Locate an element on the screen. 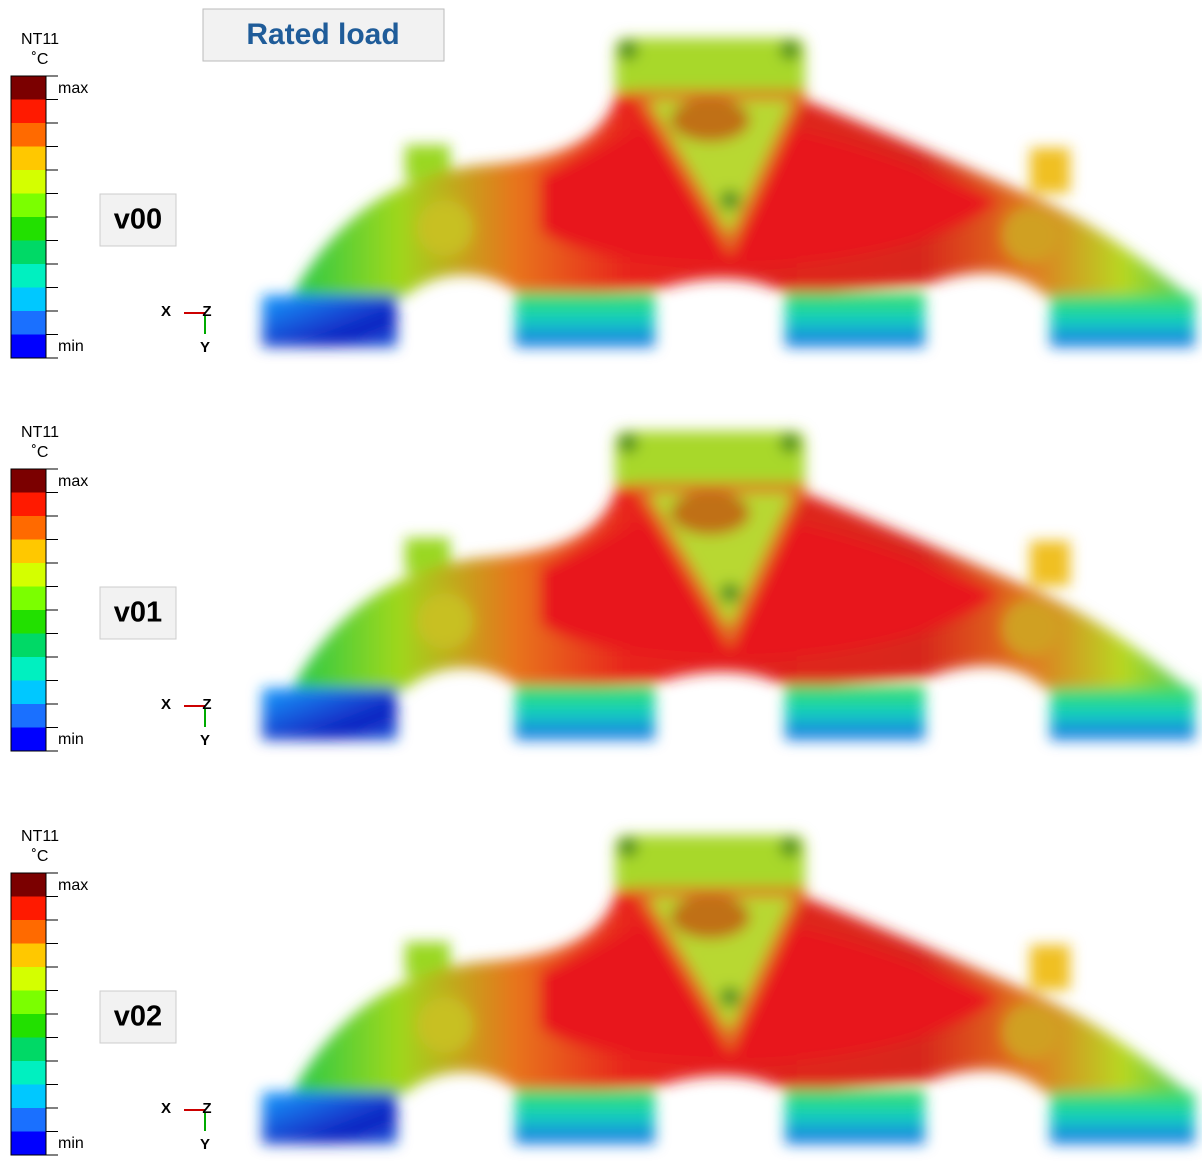 This screenshot has height=1165, width=1202. version-label: v02 is located at coordinates (138, 1017).